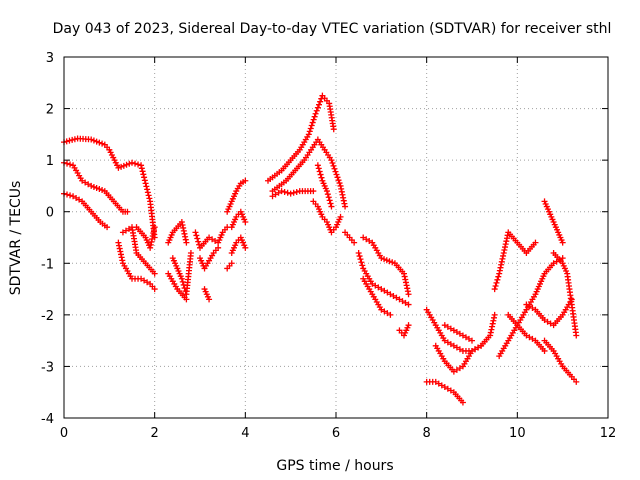 This screenshot has width=640, height=480. What do you see at coordinates (334, 466) in the screenshot?
I see `x-axis-label: GPS time / hours` at bounding box center [334, 466].